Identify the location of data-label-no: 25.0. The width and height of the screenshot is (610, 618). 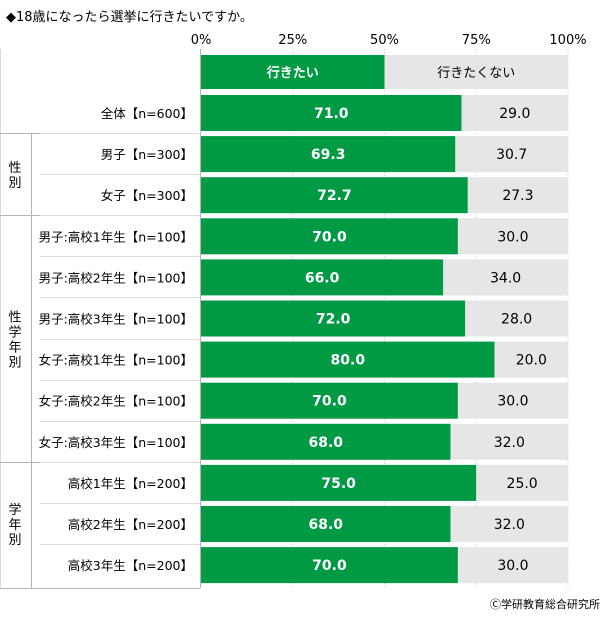
(522, 484).